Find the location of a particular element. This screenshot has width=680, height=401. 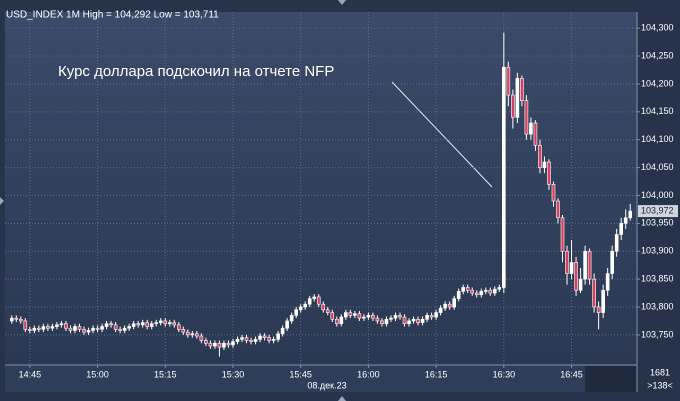

x-axis-strip is located at coordinates (321, 378).